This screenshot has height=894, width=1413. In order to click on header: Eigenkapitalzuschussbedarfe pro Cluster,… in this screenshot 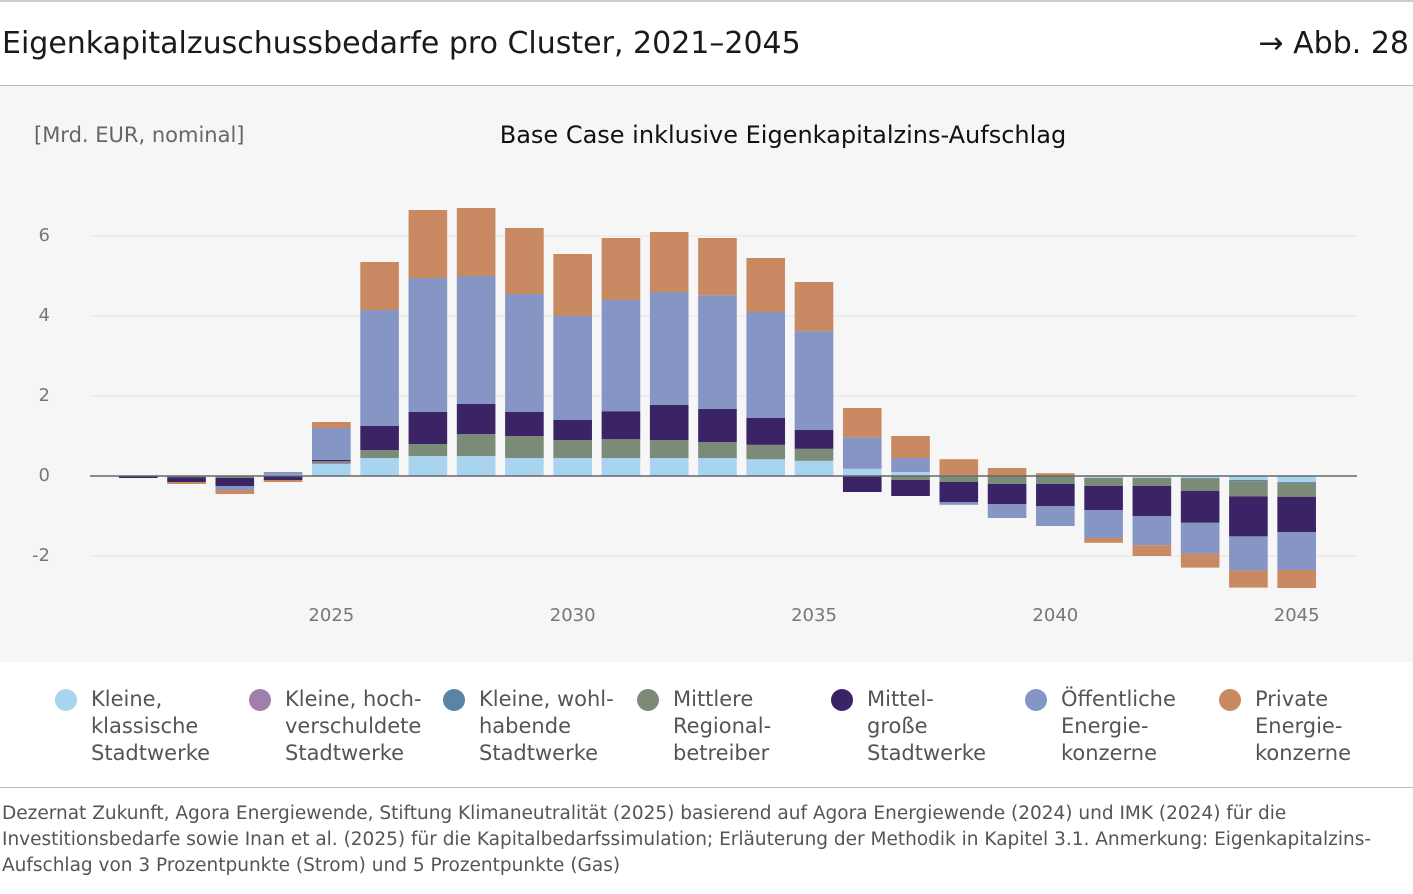, I will do `click(706, 43)`.